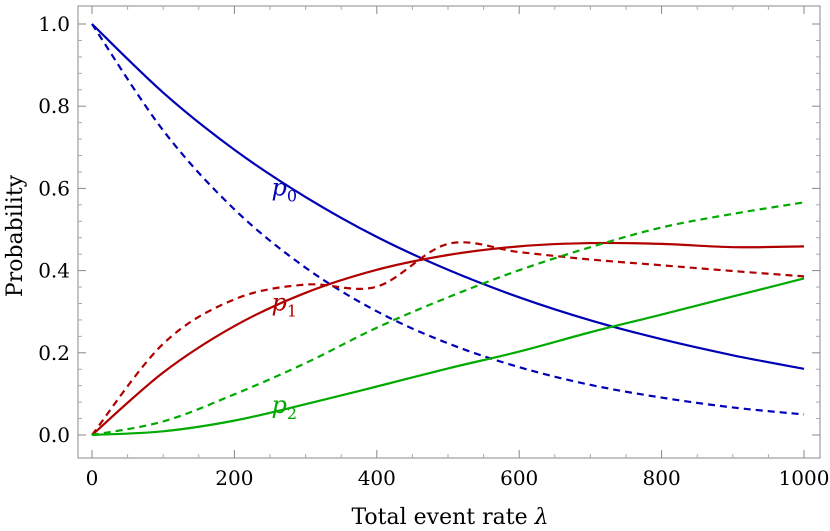 The width and height of the screenshot is (830, 531). What do you see at coordinates (519, 478) in the screenshot?
I see `x-tick-label: 600` at bounding box center [519, 478].